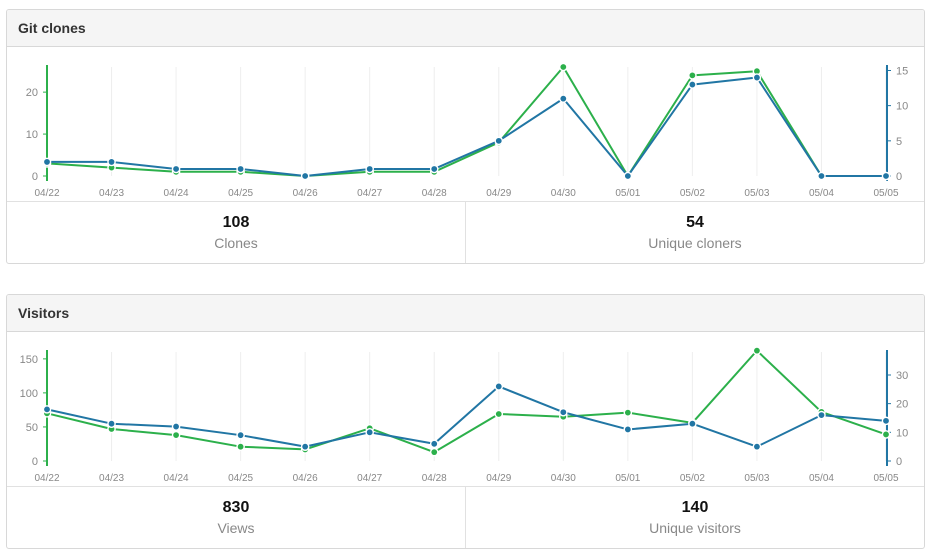 The image size is (932, 556). Describe the element at coordinates (465, 313) in the screenshot. I see `panel-title: Visitors` at that location.